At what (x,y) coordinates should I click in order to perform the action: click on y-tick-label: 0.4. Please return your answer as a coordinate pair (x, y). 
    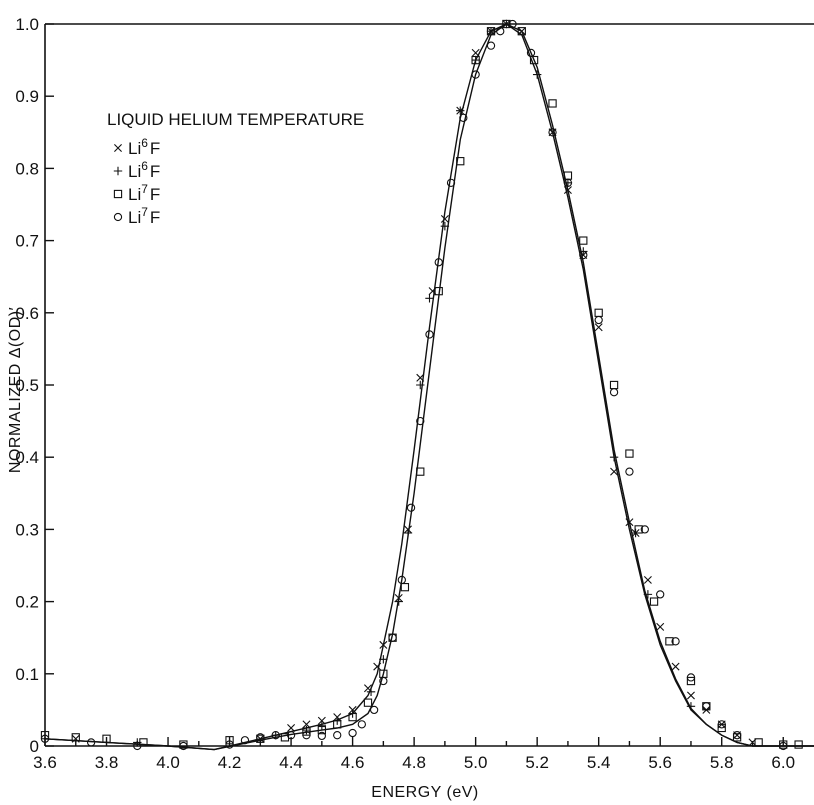
    Looking at the image, I should click on (27, 457).